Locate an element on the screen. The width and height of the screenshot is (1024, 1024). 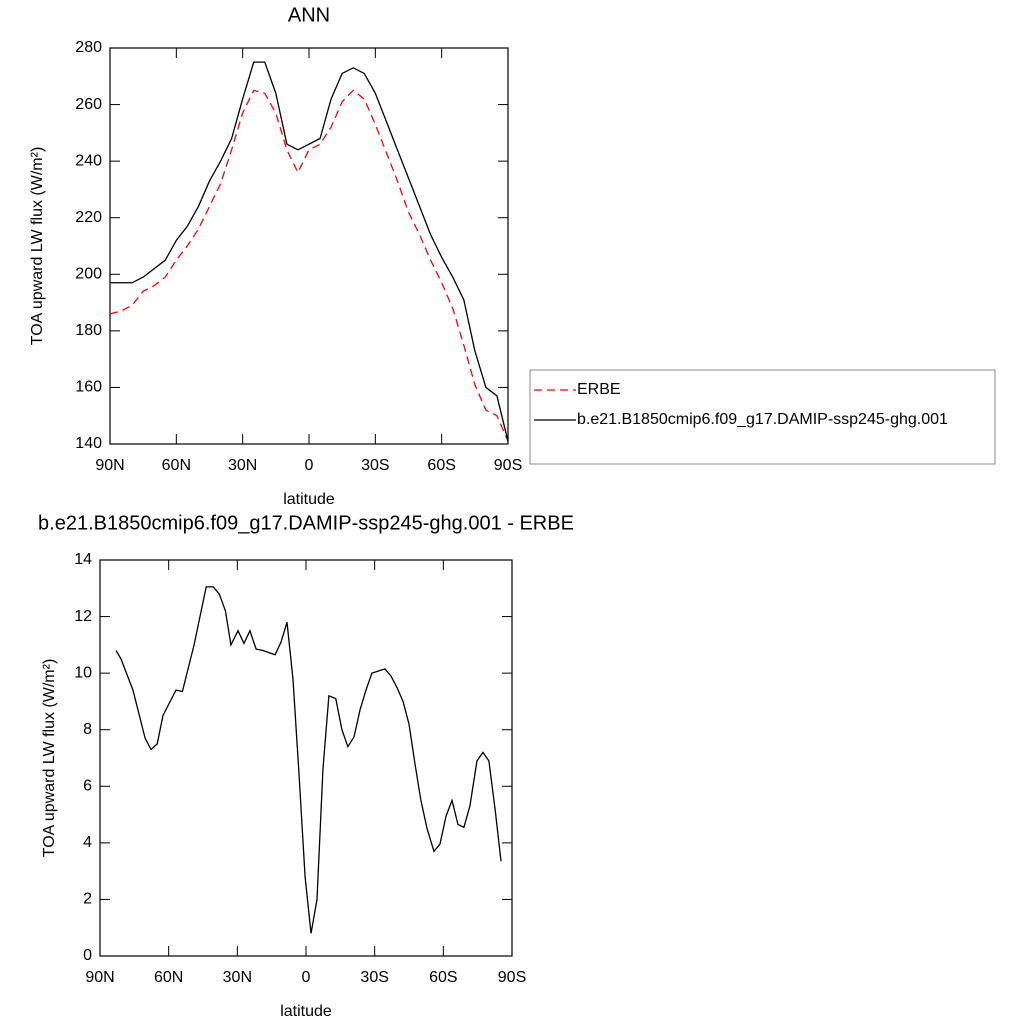
y-tick-label: 2 is located at coordinates (87, 899).